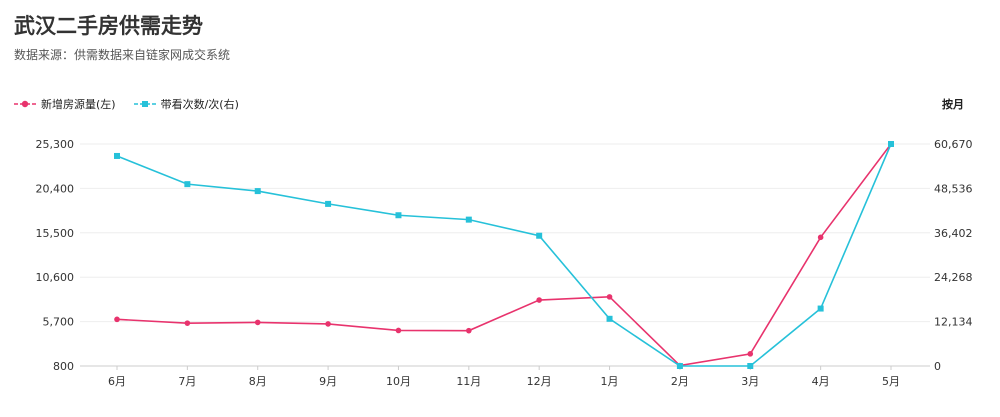  I want to click on legend-item-supply: 新增房源量(左), so click(65, 104).